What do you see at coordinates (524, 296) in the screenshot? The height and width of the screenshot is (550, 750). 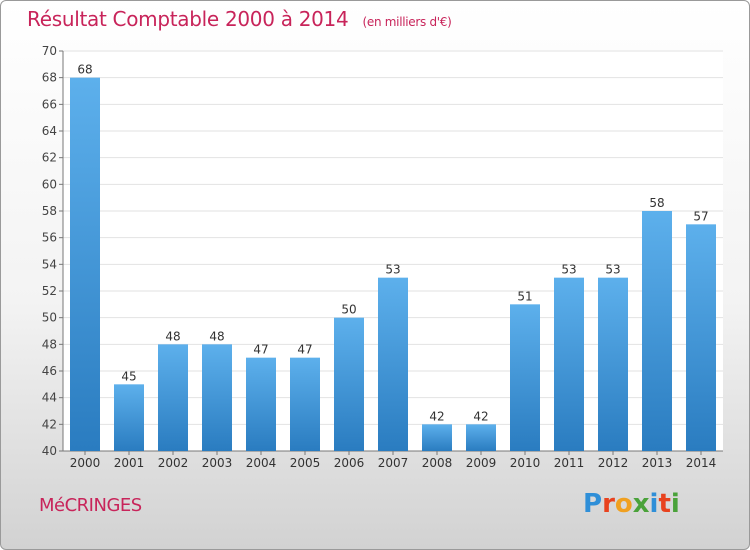 I see `bar-data-label: 51` at bounding box center [524, 296].